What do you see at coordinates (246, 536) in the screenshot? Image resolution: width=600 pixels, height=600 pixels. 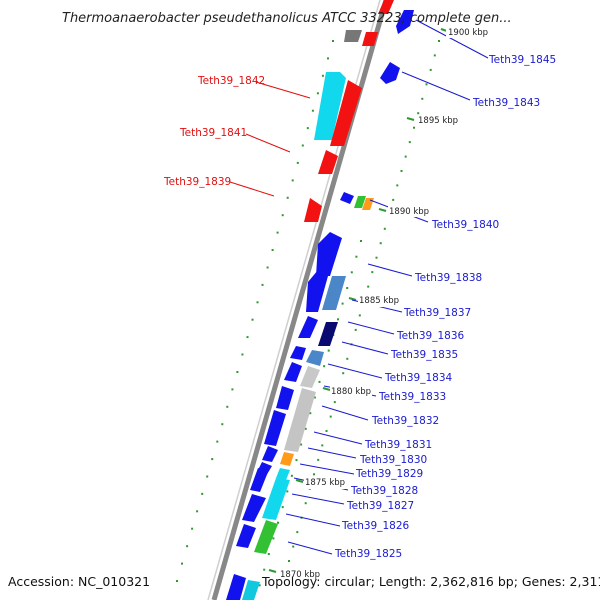 I see `gene-shape-teth39-1826-a` at bounding box center [246, 536].